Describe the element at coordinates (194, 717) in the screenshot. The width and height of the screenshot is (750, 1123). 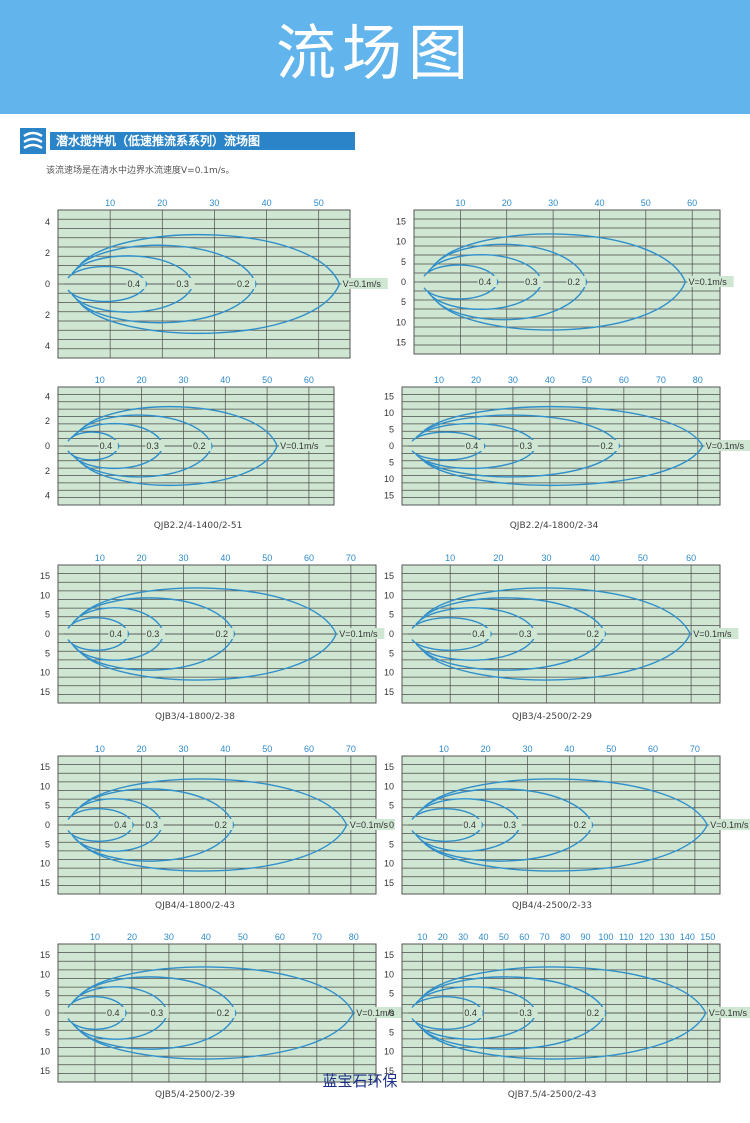
I see `chart-caption-5: QJB3/4-1800/2-38` at that location.